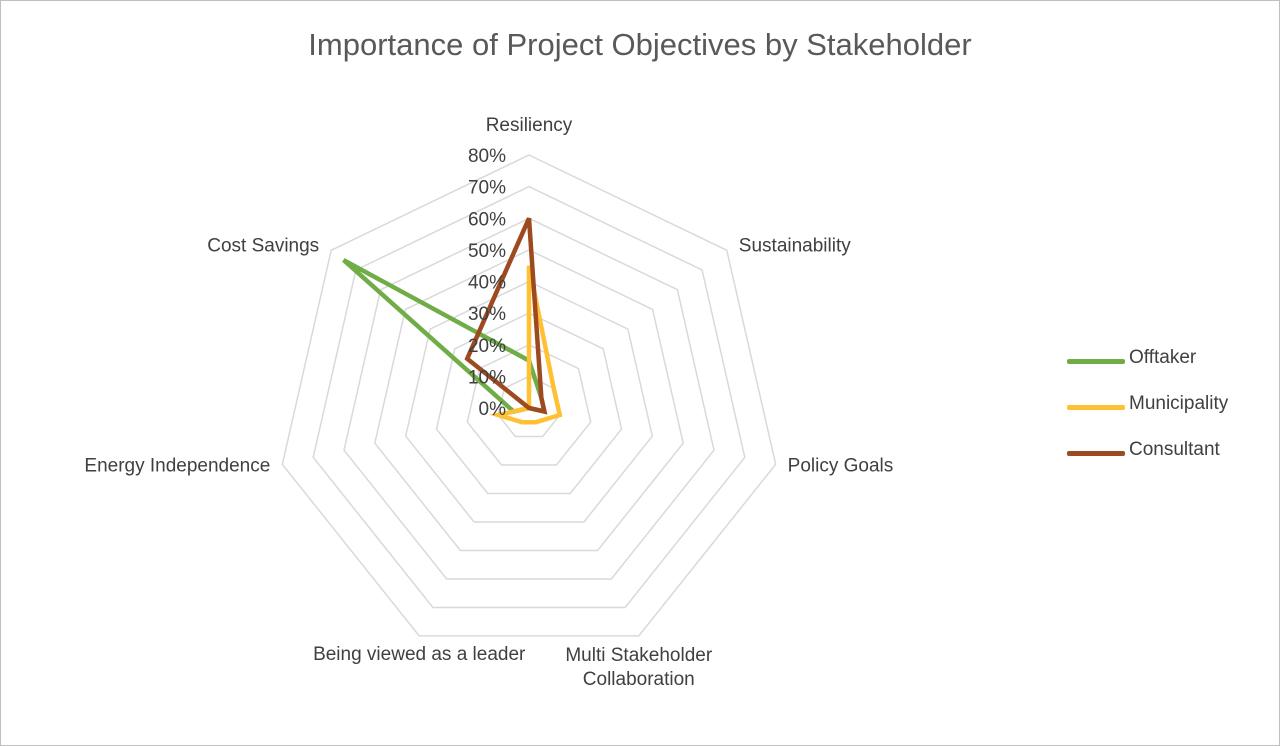 Image resolution: width=1280 pixels, height=746 pixels. I want to click on r-tick-label: 60%, so click(487, 219).